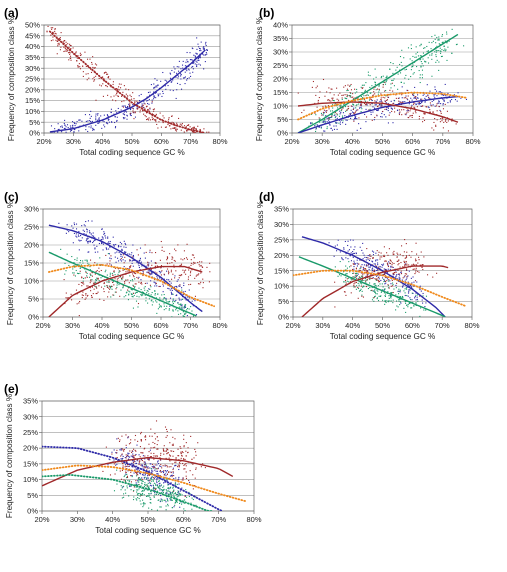 This screenshot has height=572, width=507. I want to click on fit-curve-green, so click(378, 83).